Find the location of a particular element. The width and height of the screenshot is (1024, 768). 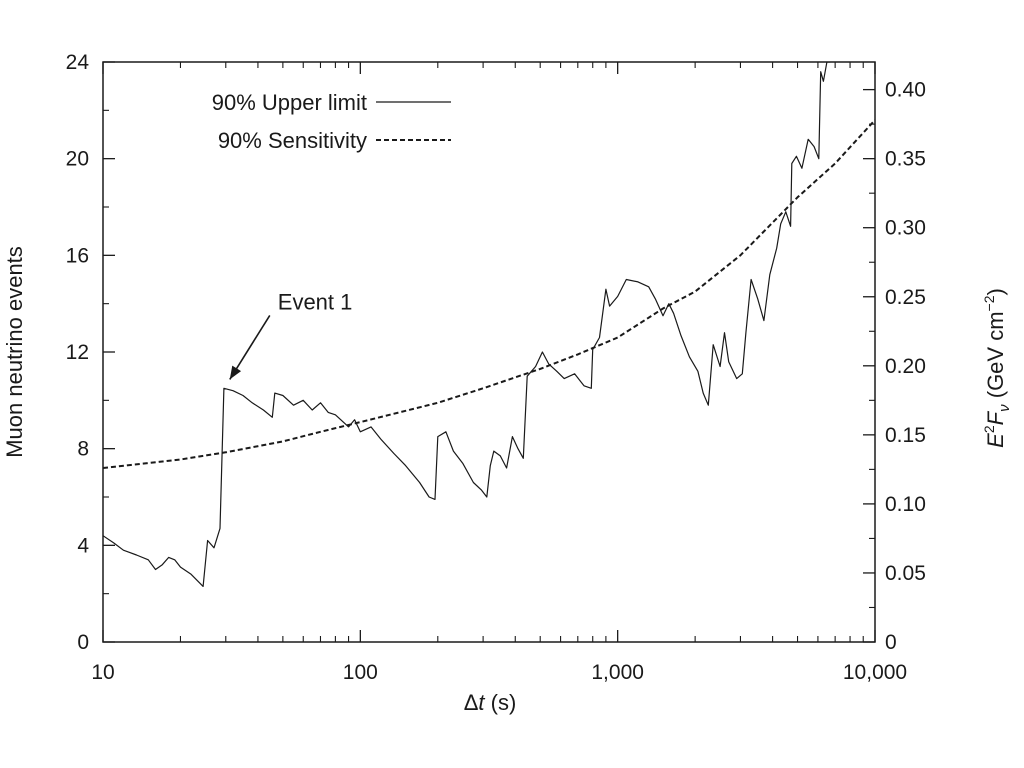

y-left-tick-label: 0 is located at coordinates (83, 642).